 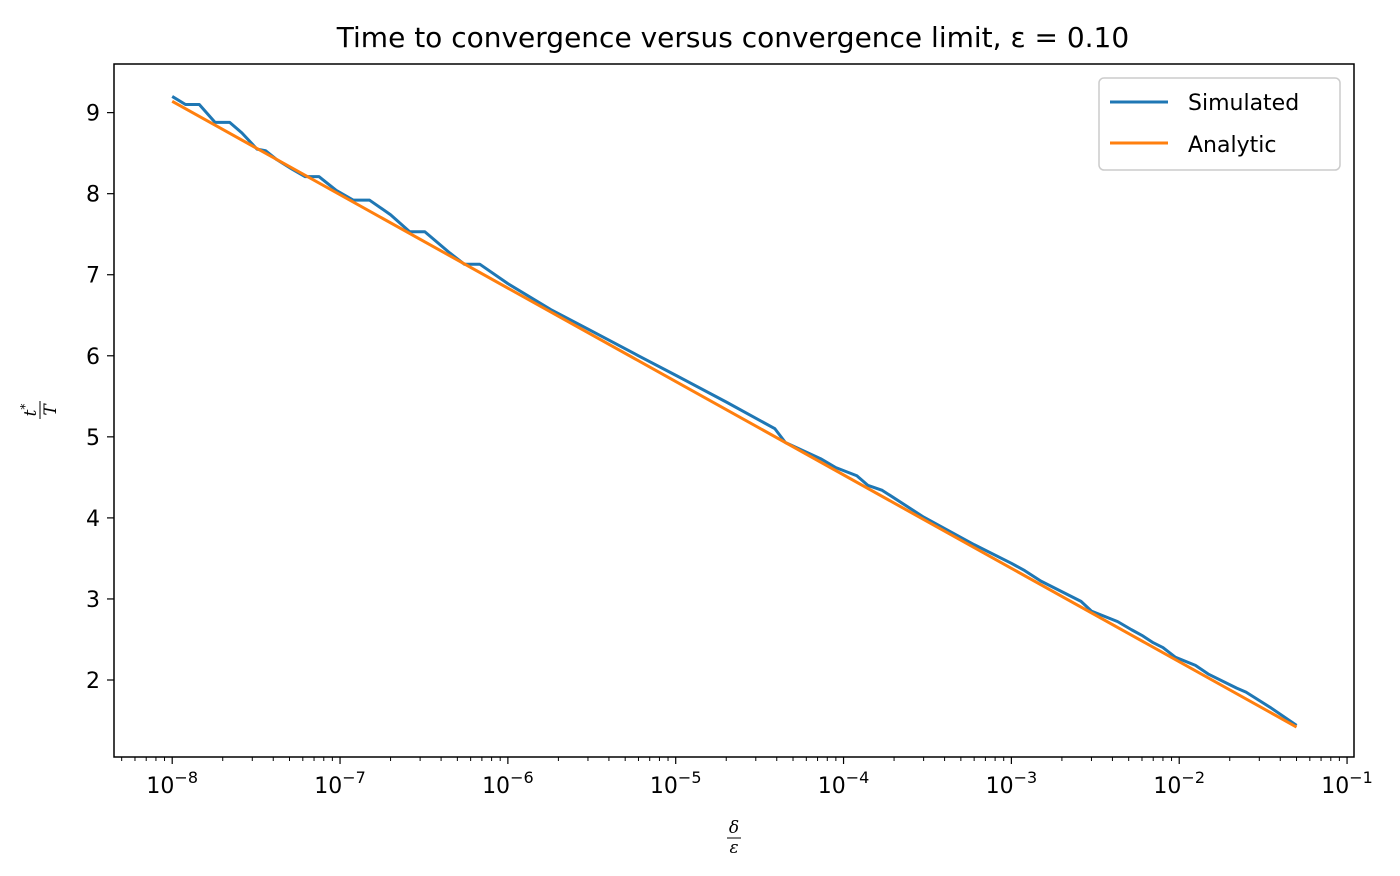 What do you see at coordinates (1232, 145) in the screenshot?
I see `legend-label-analytic: Analytic` at bounding box center [1232, 145].